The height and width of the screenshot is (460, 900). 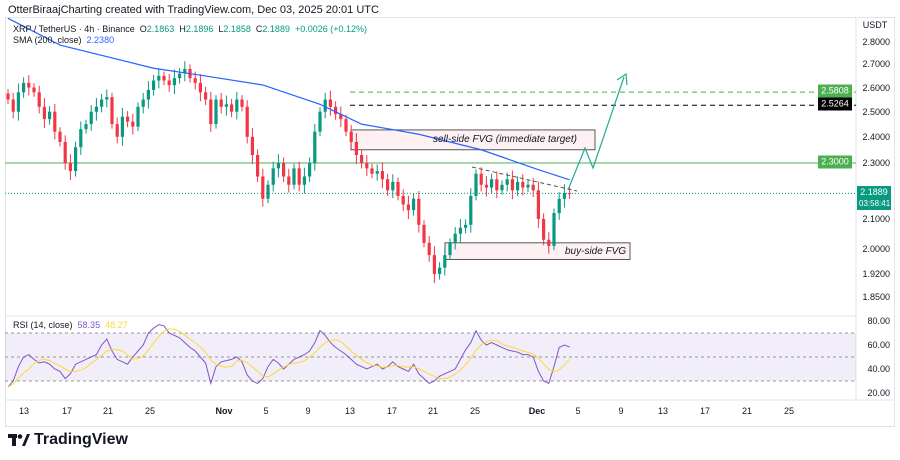 I want to click on price-tick: 1.8500, so click(x=876, y=296).